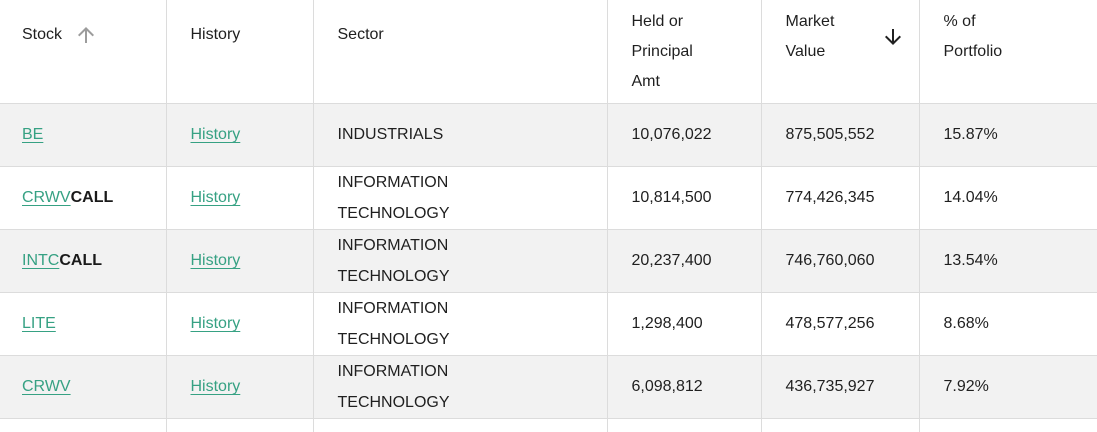 Image resolution: width=1097 pixels, height=432 pixels. Describe the element at coordinates (42, 34) in the screenshot. I see `column-header-stock-label: Stock` at that location.